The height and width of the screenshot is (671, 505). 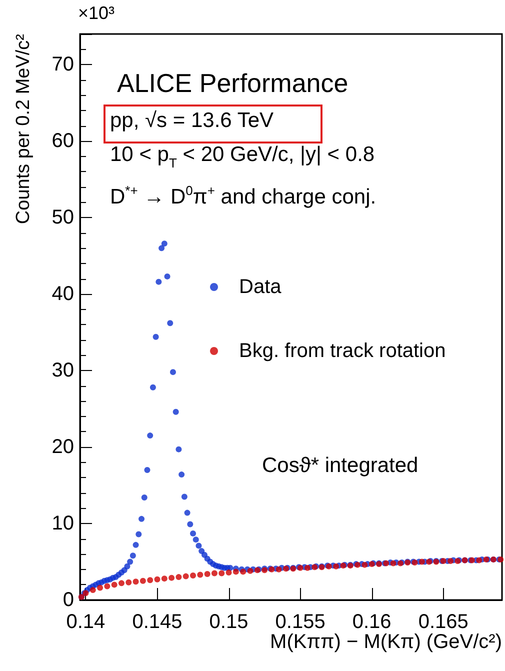 I want to click on text: ALICE Performance, so click(x=232, y=83).